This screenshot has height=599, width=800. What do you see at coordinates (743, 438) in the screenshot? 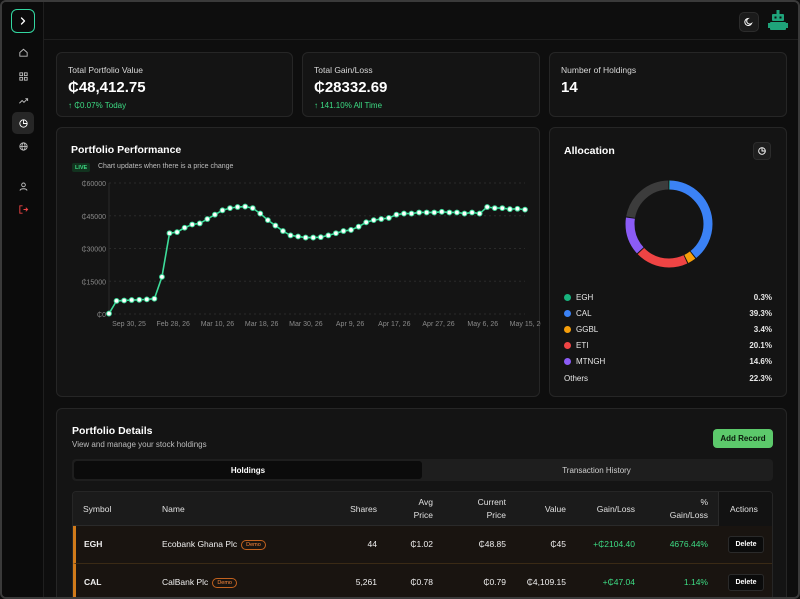
I see `add-record-button: Add Record` at bounding box center [743, 438].